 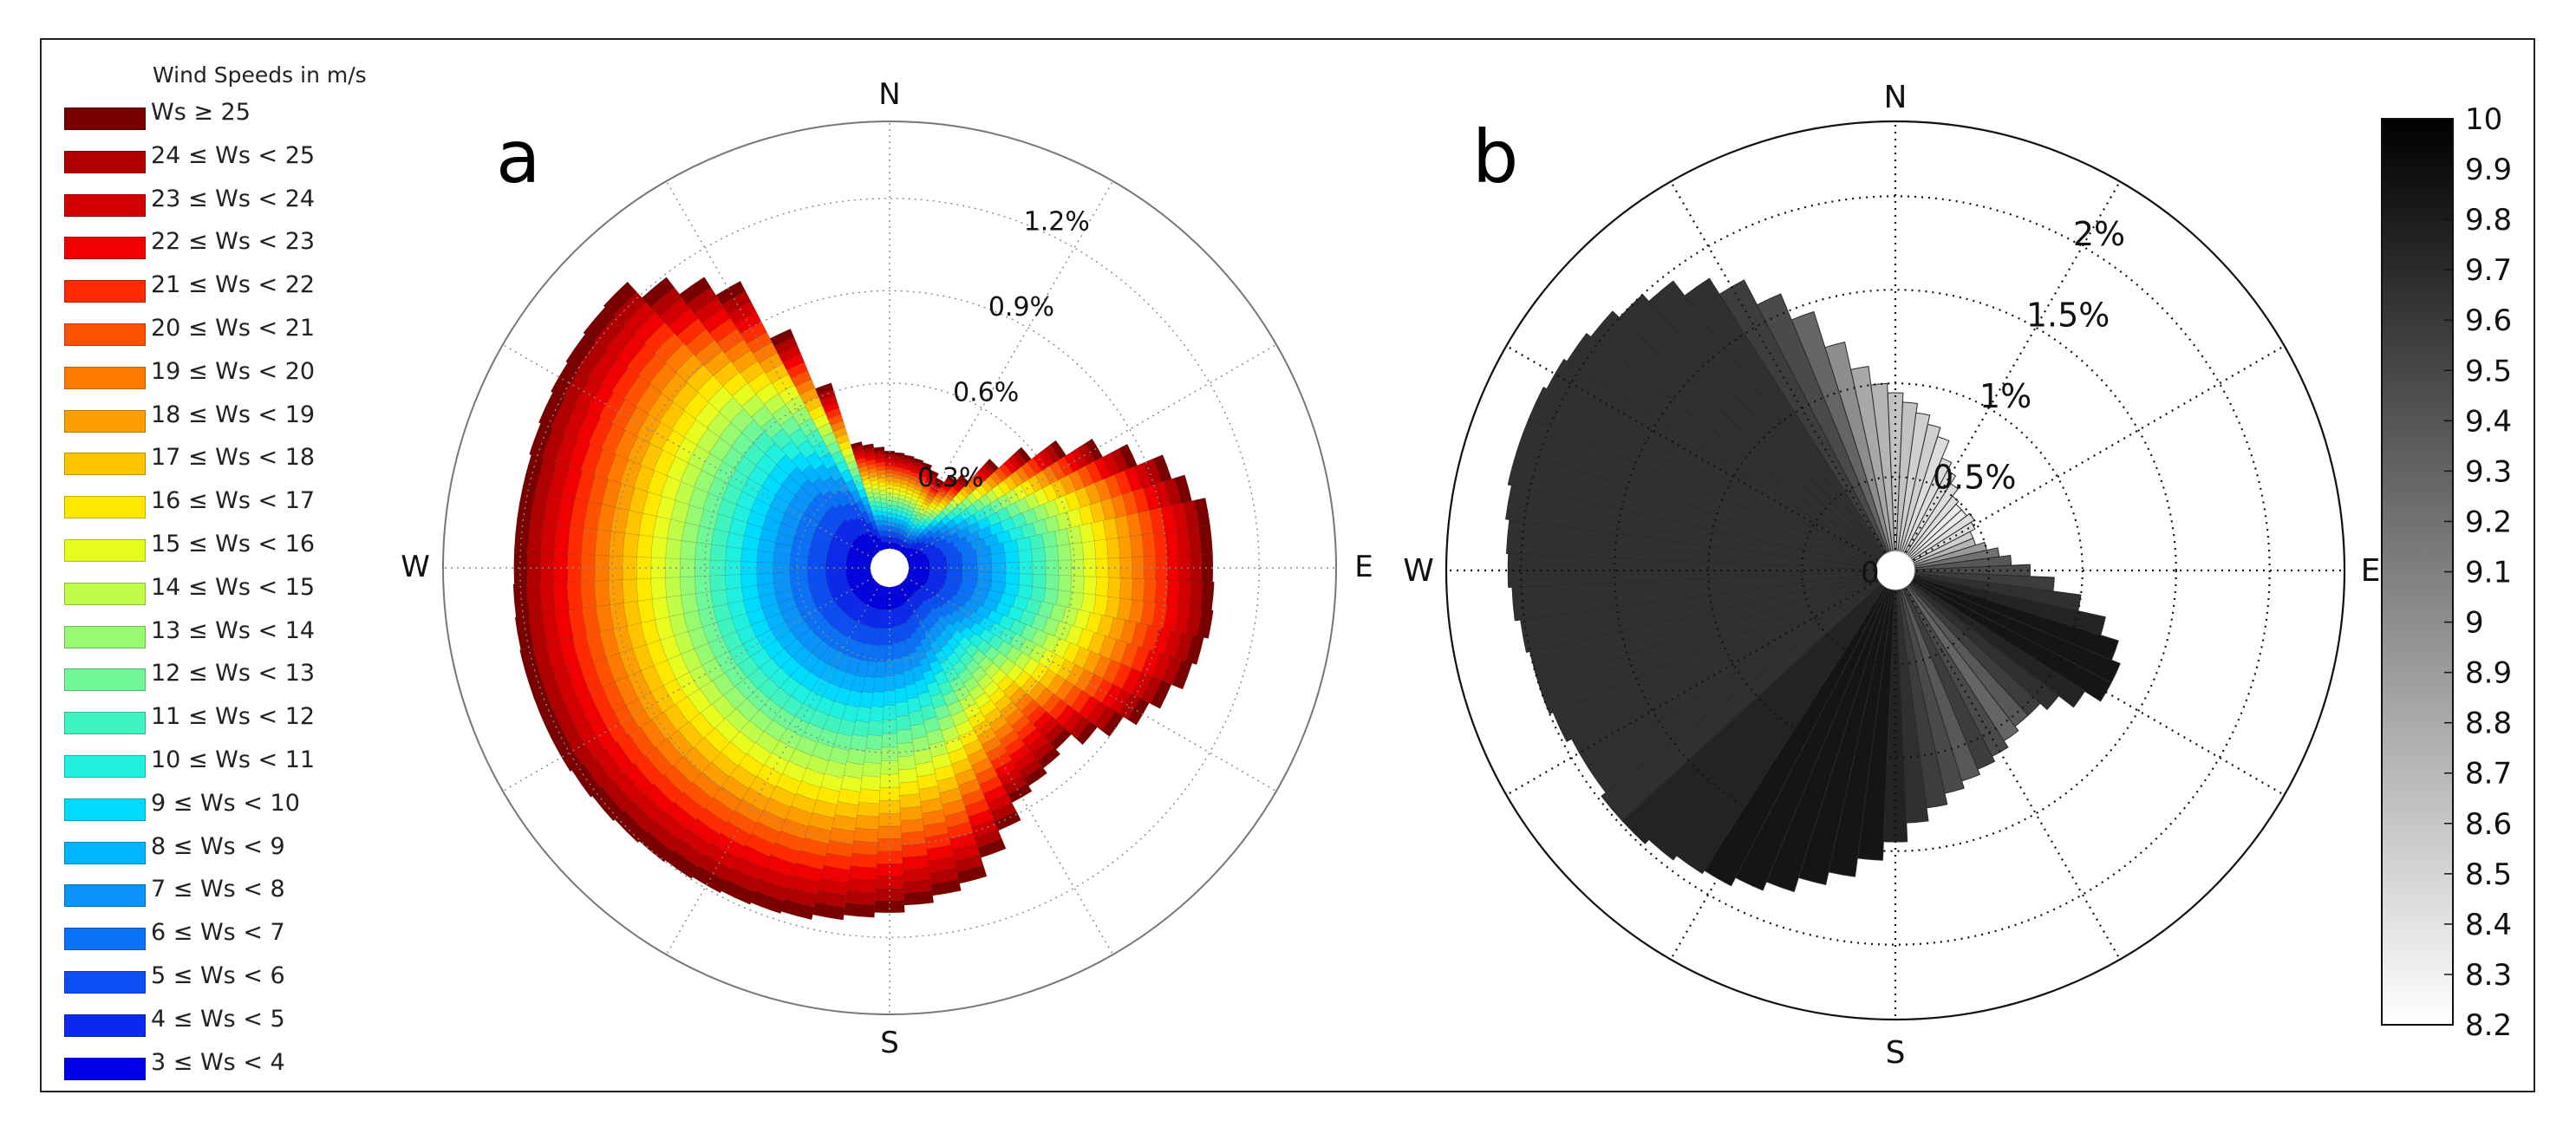 What do you see at coordinates (1871, 573) in the screenshot?
I see `center-label: 0` at bounding box center [1871, 573].